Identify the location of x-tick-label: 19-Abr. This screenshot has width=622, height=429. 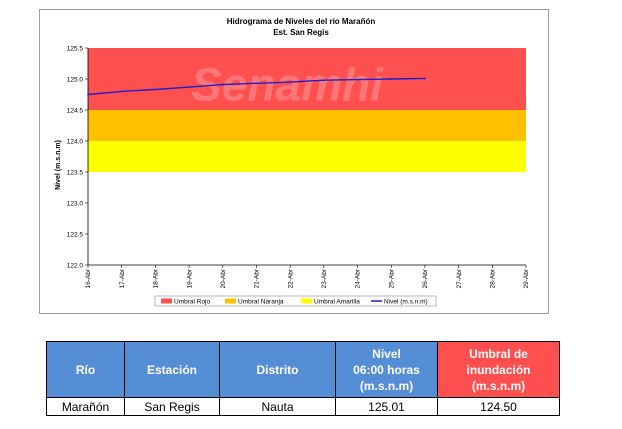
(189, 278).